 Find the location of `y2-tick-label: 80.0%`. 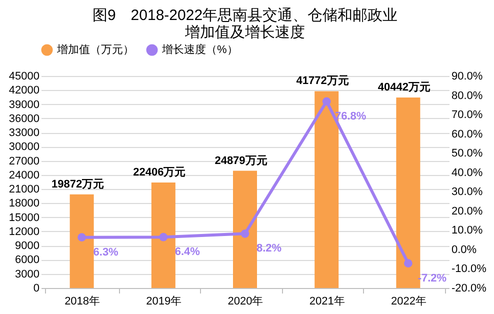

y2-tick-label: 80.0% is located at coordinates (467, 96).